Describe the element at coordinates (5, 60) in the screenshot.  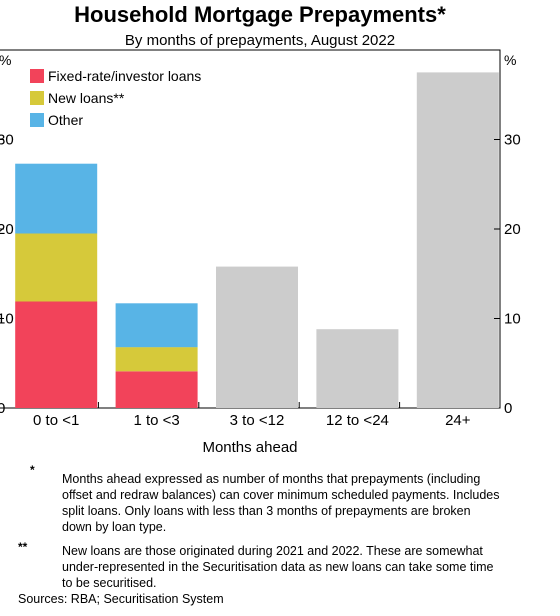
I see `y-axis-unit-left: %` at that location.